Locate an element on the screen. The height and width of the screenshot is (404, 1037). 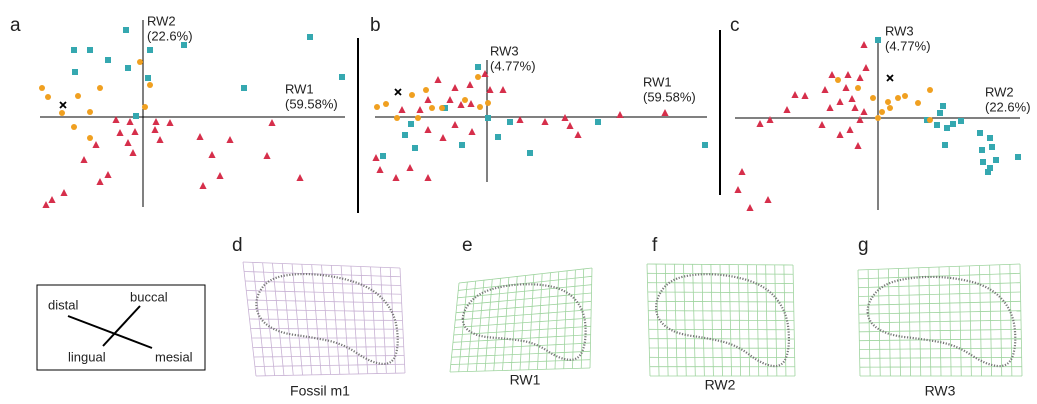
x-axis-label: (59.58%) is located at coordinates (311, 103).